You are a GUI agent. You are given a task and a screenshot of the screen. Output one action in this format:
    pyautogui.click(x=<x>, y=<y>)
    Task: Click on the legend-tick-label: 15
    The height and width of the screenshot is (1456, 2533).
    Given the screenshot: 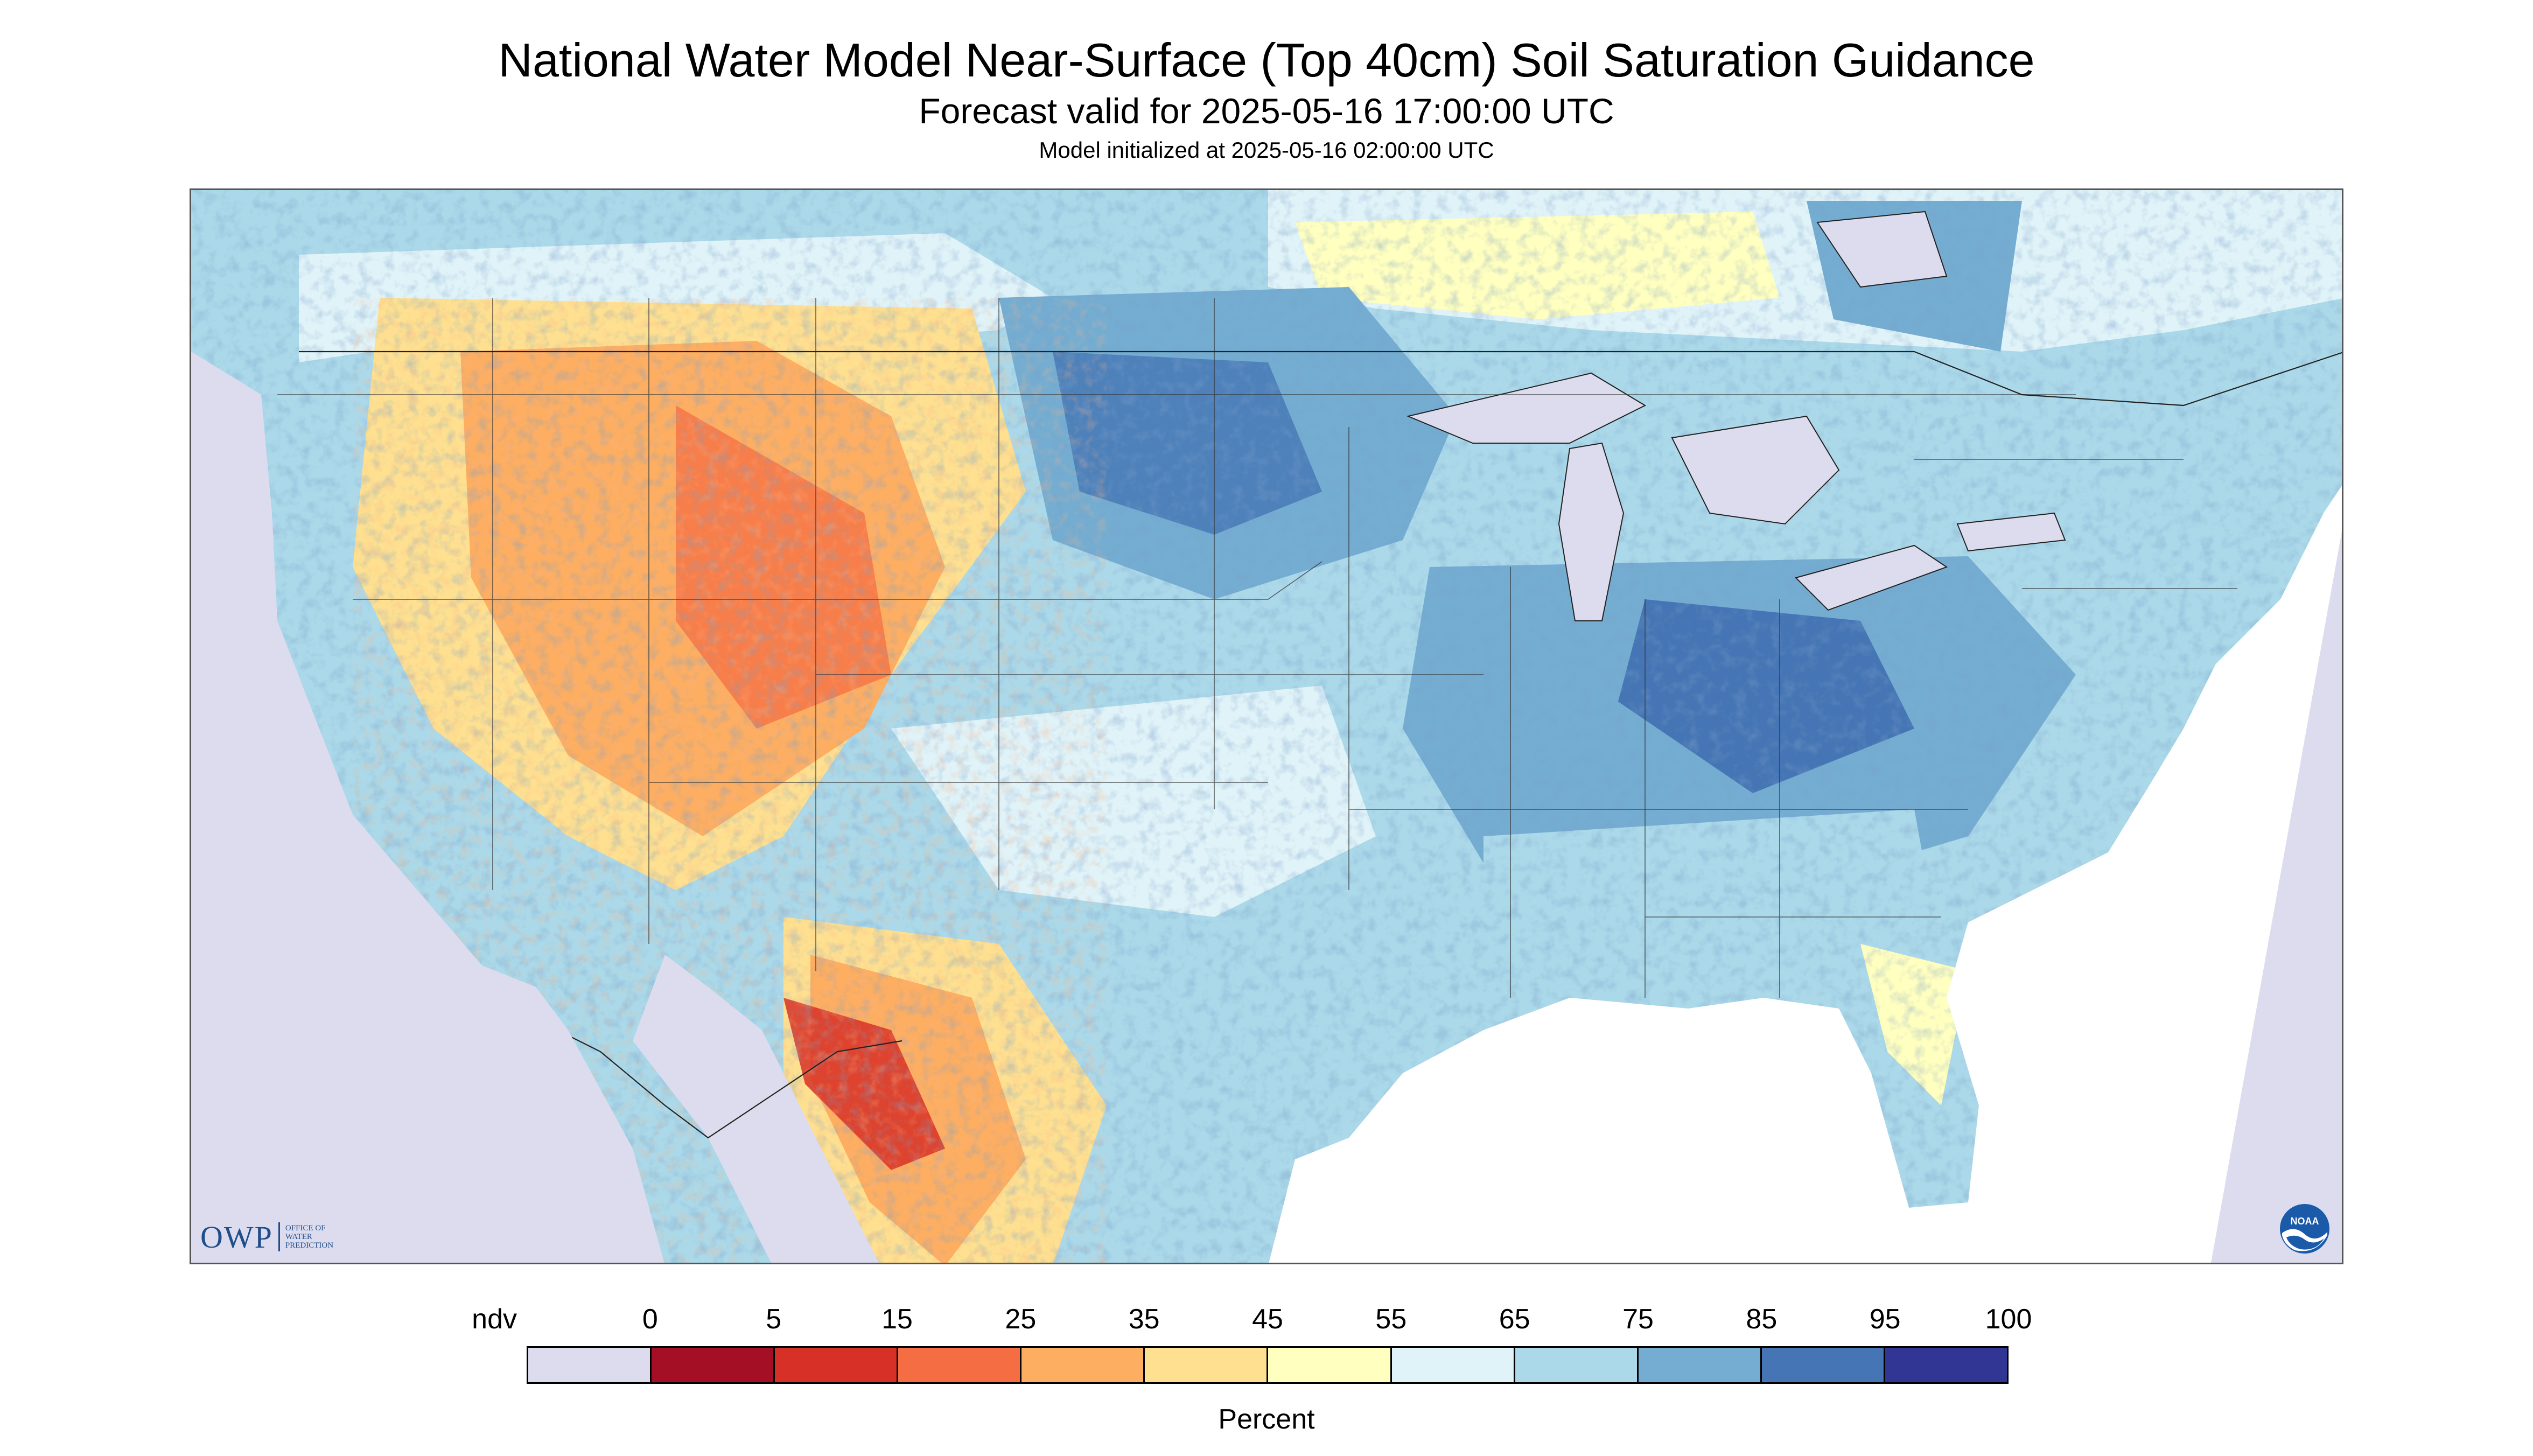 What is the action you would take?
    pyautogui.click(x=897, y=1319)
    